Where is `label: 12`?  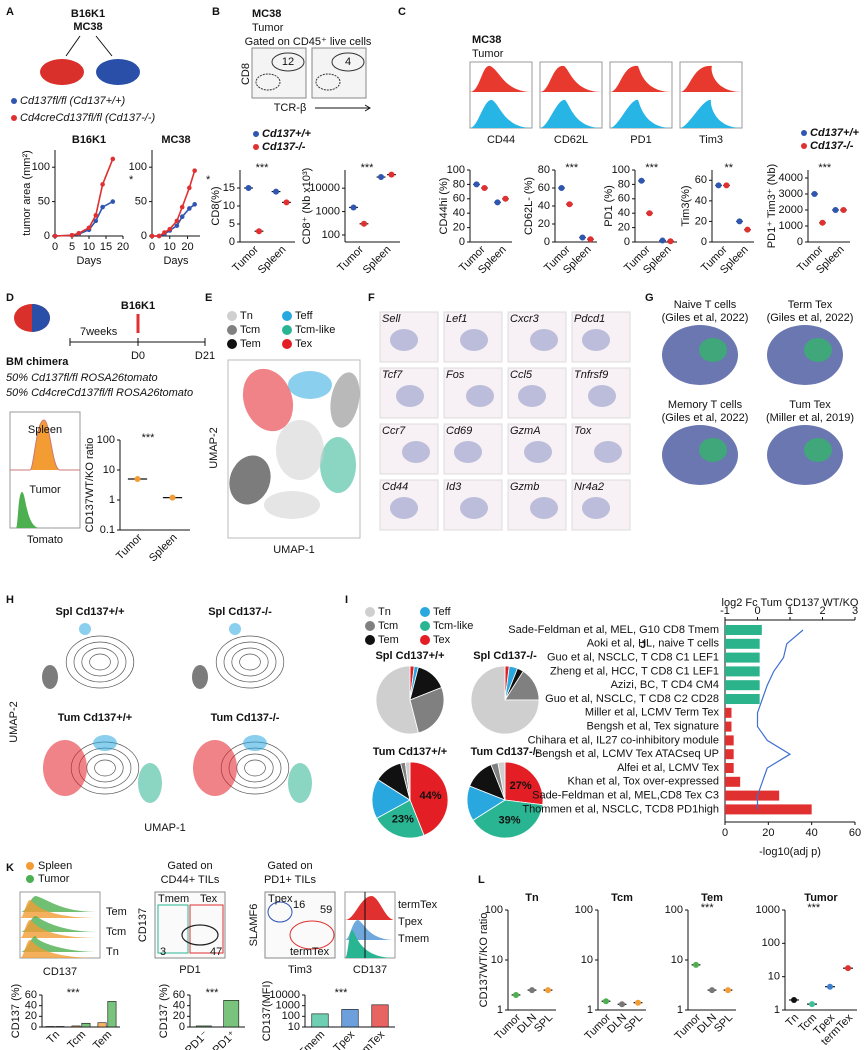 label: 12 is located at coordinates (288, 62).